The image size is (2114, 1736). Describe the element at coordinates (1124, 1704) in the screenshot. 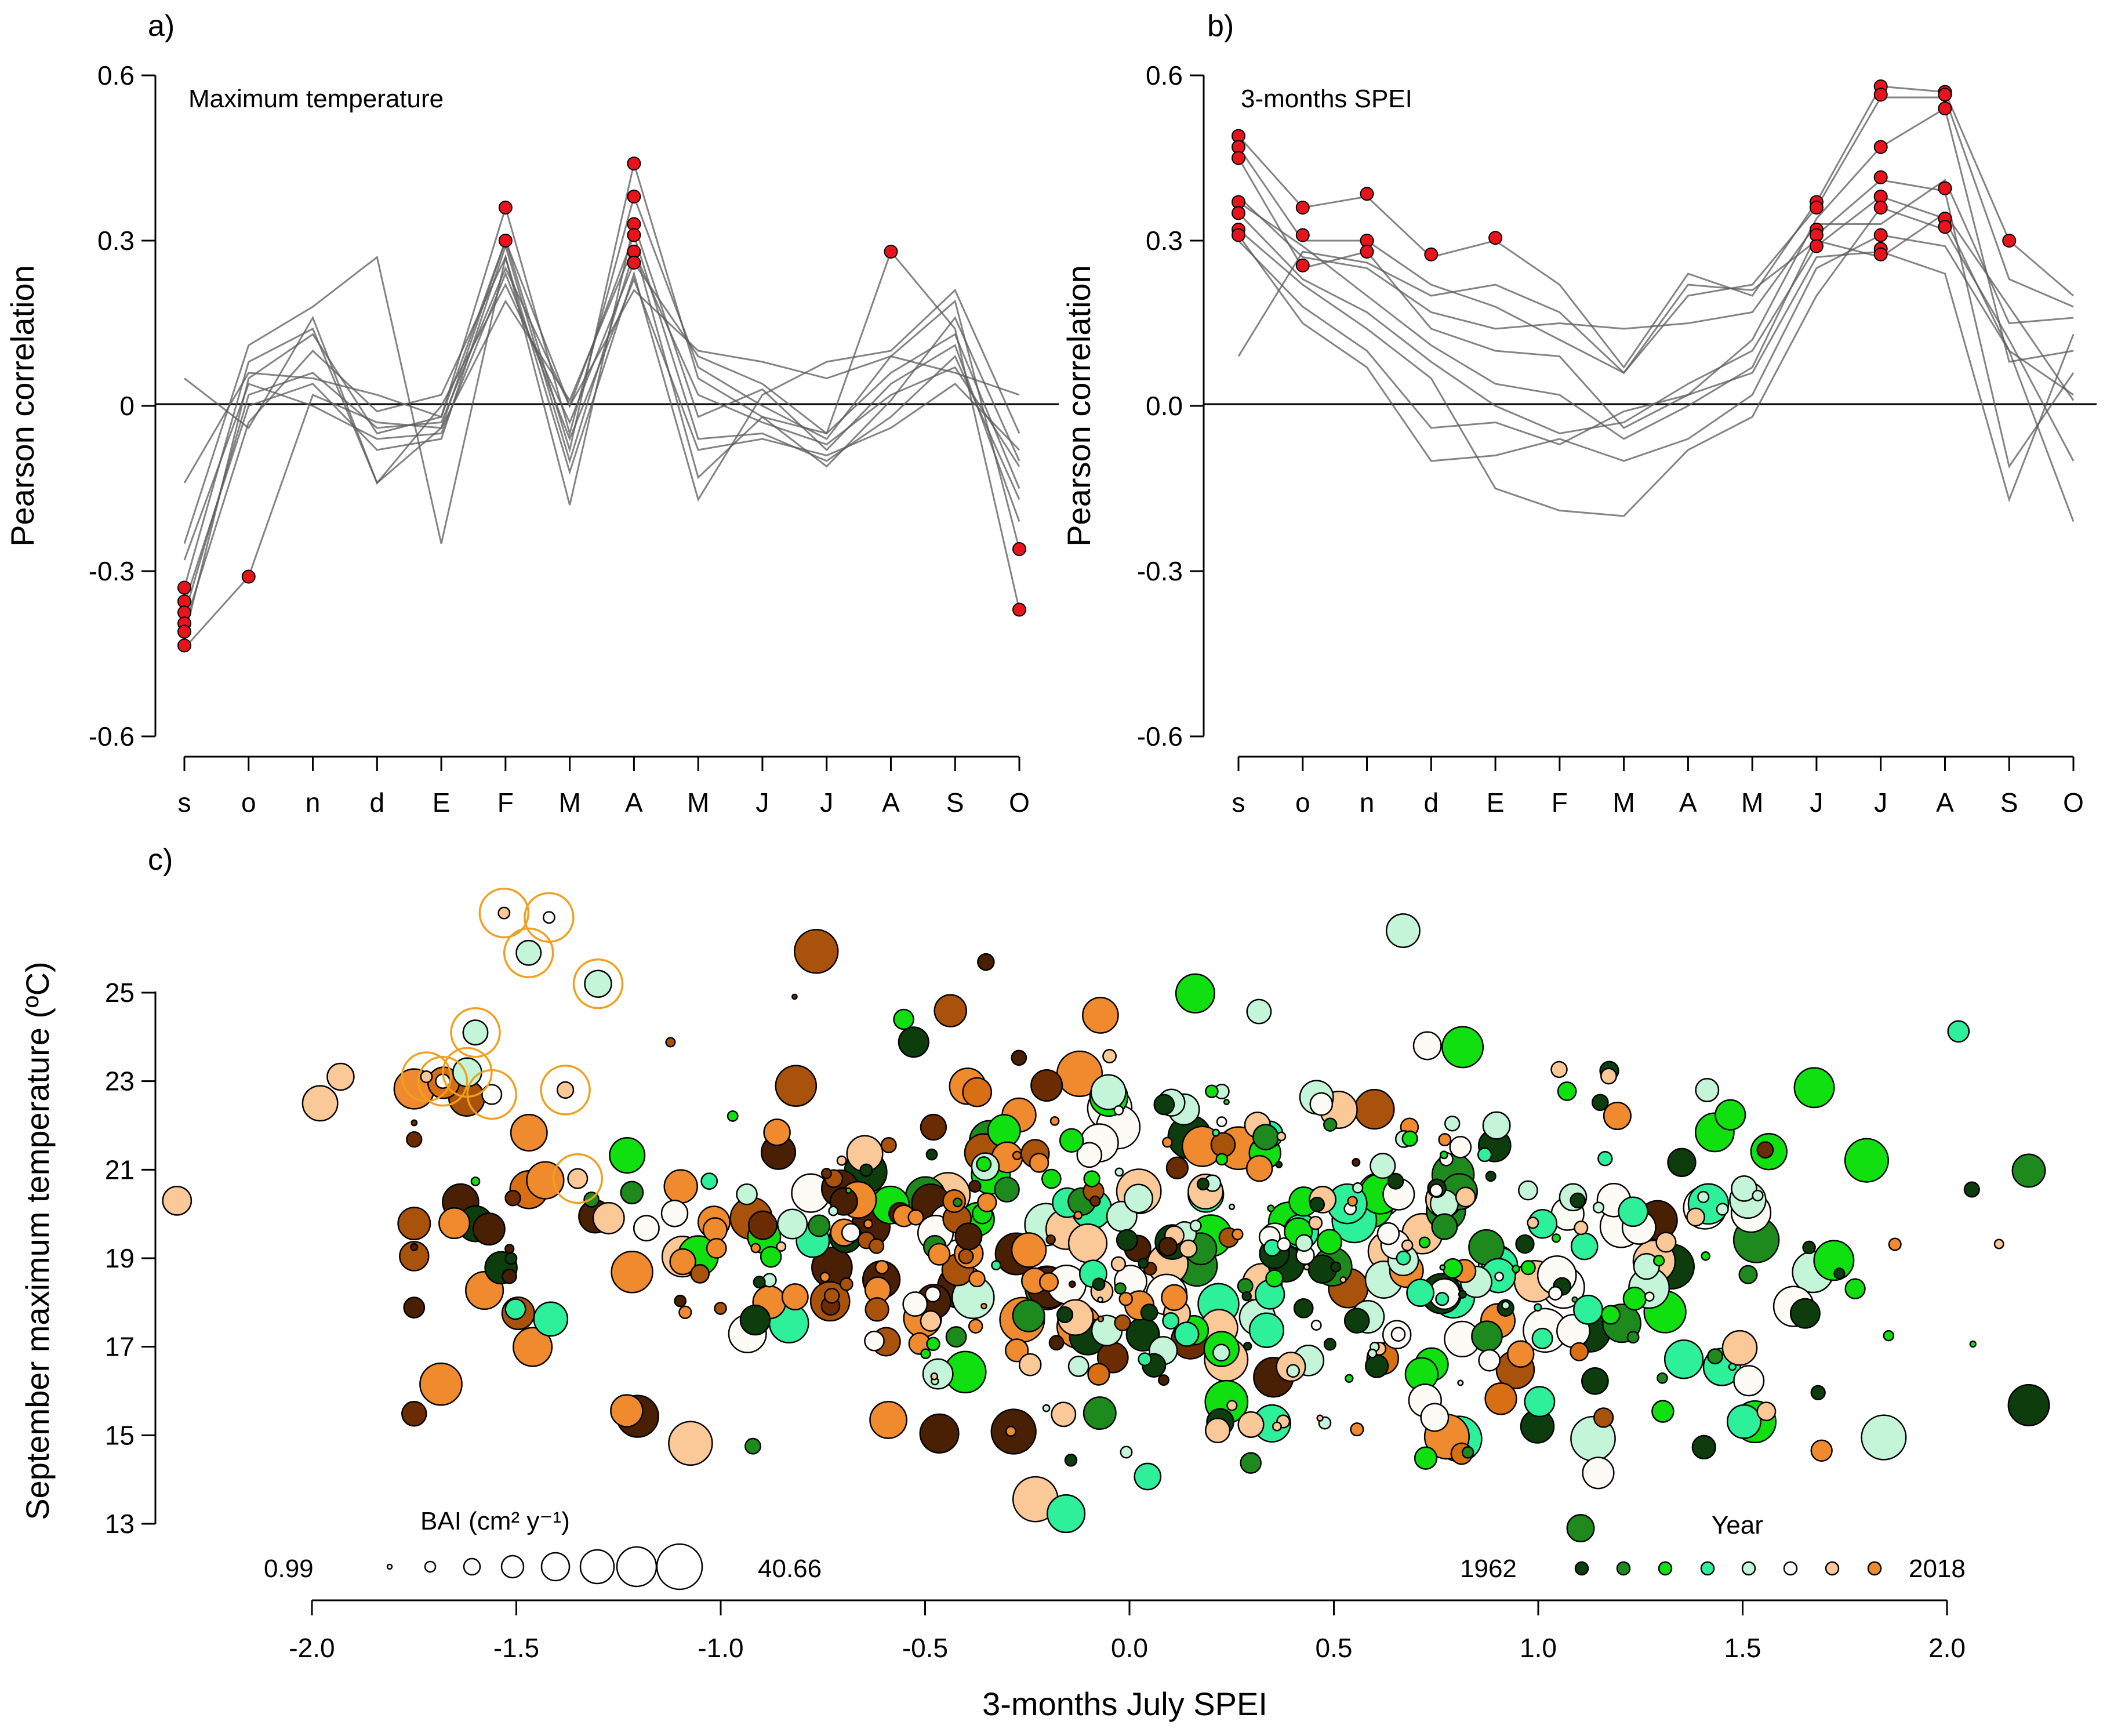

I see `panel-c-xlabel: 3-months July SPEI` at that location.